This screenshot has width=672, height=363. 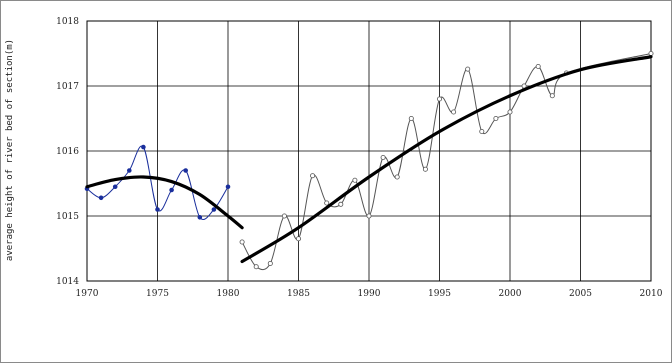 What do you see at coordinates (67, 282) in the screenshot?
I see `y-tick-label: 1014` at bounding box center [67, 282].